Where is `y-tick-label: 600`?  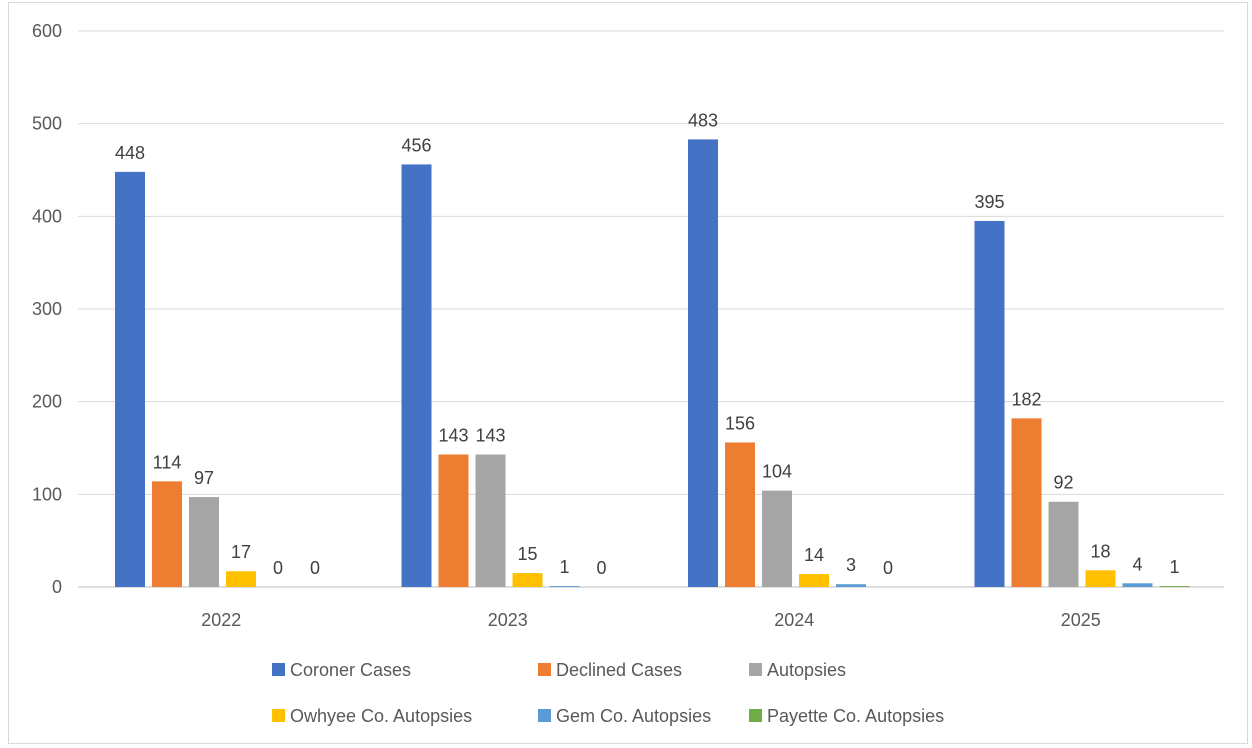
y-tick-label: 600 is located at coordinates (47, 31).